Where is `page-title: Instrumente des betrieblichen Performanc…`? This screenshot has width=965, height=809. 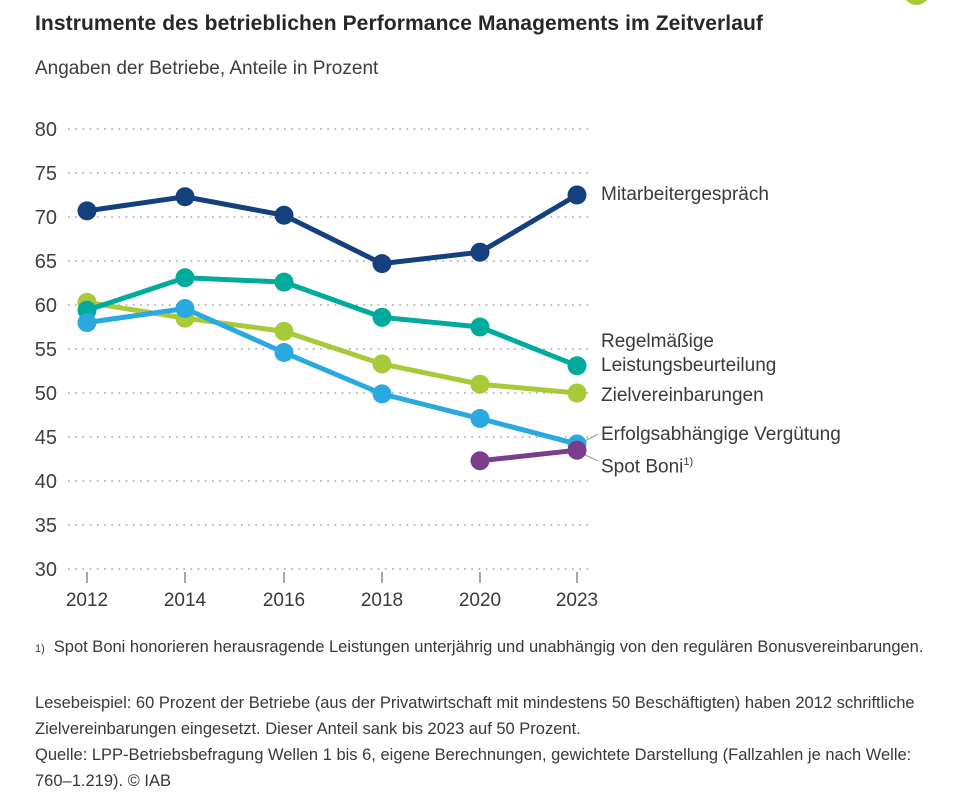 page-title: Instrumente des betrieblichen Performanc… is located at coordinates (399, 23).